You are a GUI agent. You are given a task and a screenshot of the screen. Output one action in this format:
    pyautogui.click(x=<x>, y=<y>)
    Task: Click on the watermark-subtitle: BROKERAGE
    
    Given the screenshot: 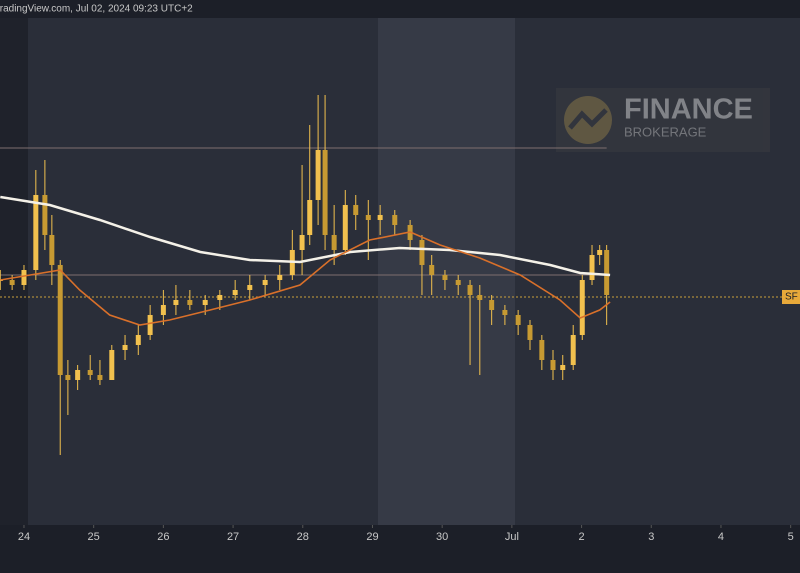 What is the action you would take?
    pyautogui.click(x=665, y=131)
    